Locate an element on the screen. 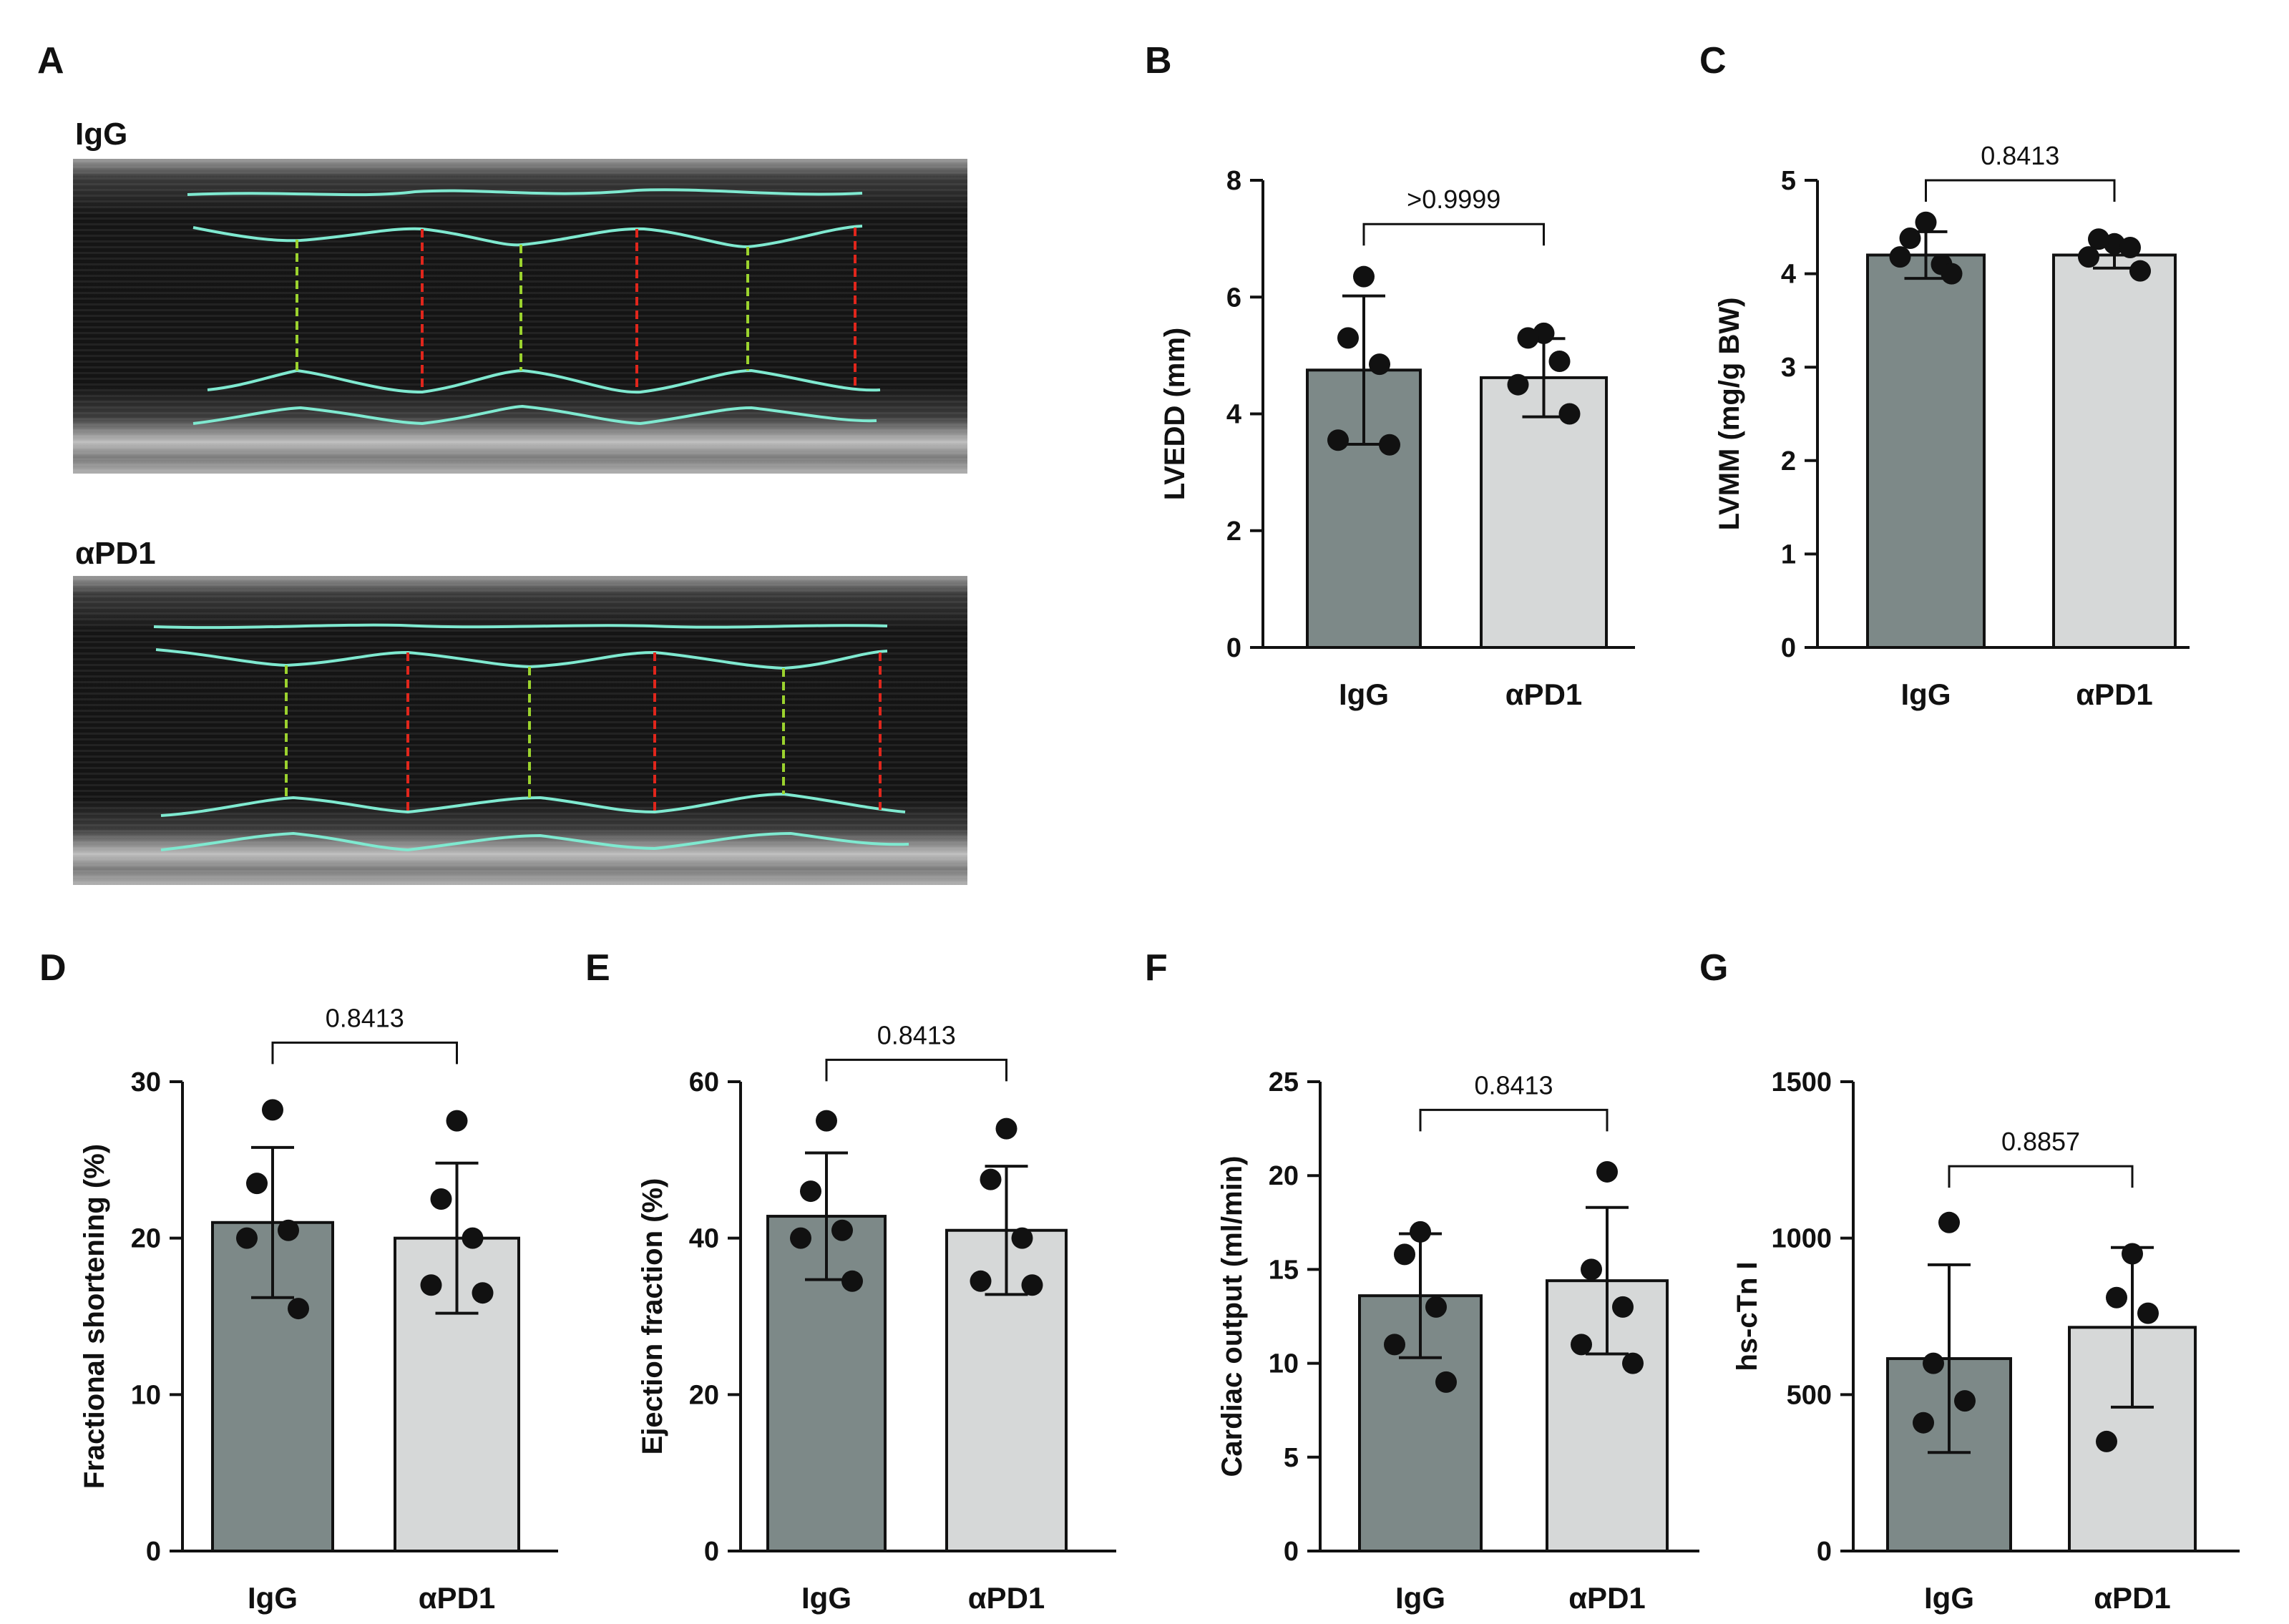 This screenshot has width=2289, height=1624. category-label-d: αPD1 is located at coordinates (457, 1598).